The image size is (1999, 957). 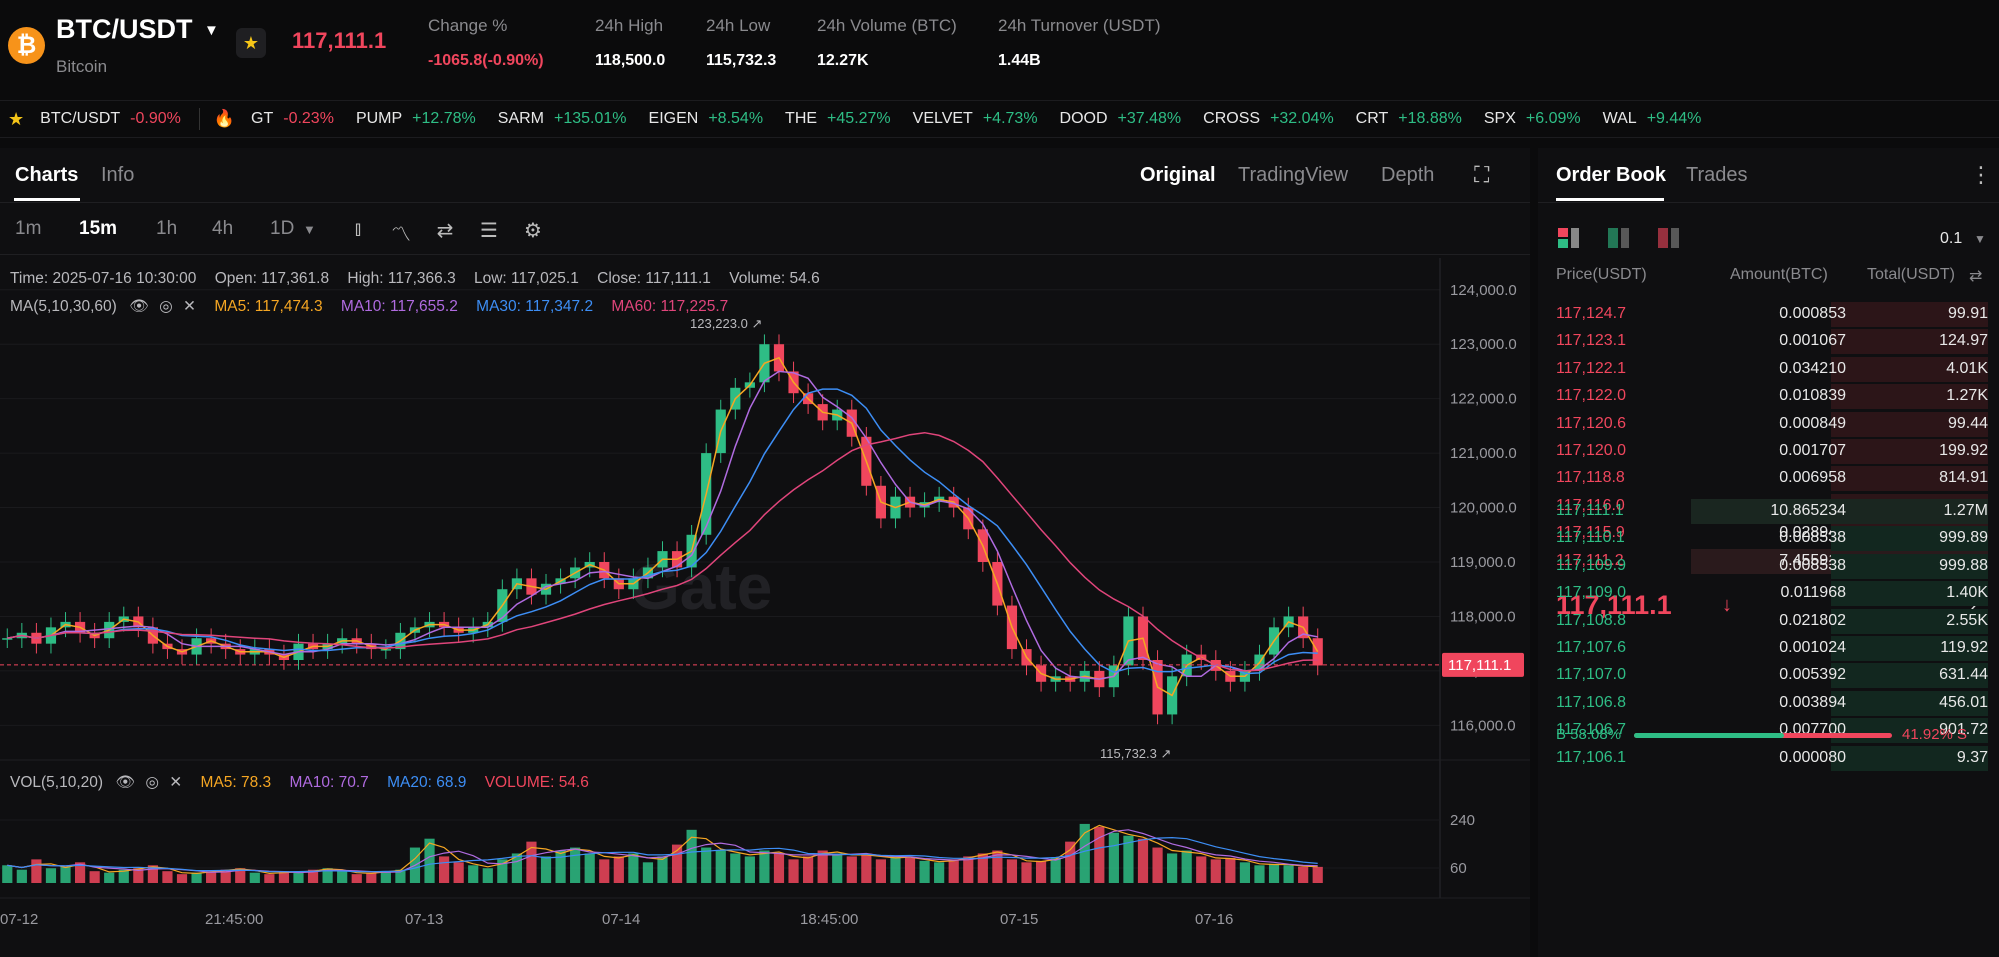 I want to click on ticker-item: GT -0.23%, so click(x=292, y=119).